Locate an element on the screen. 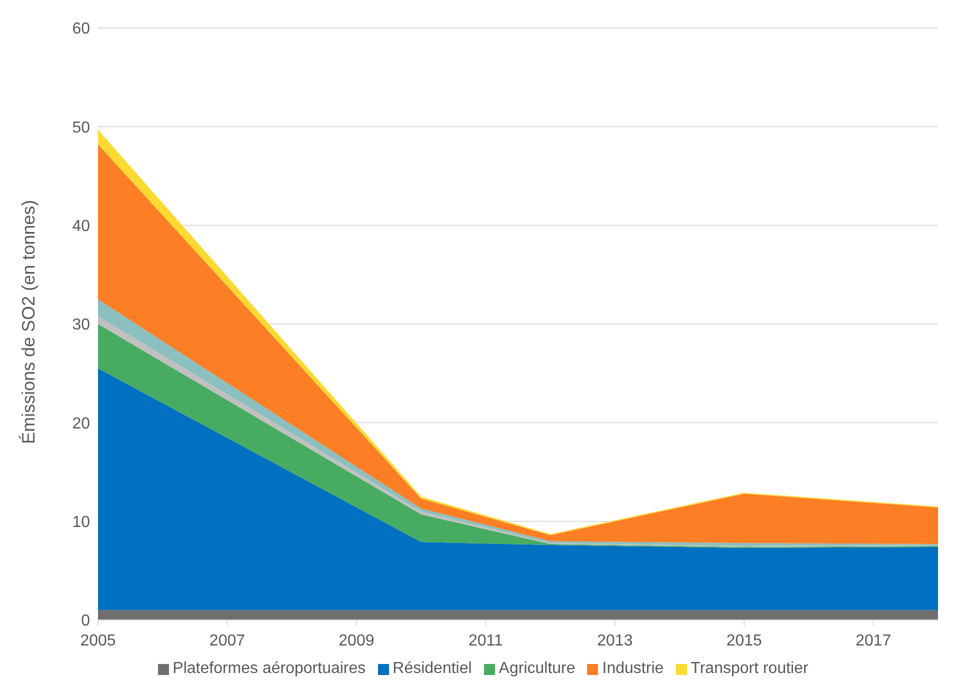  y-tick-label: 30 is located at coordinates (81, 325).